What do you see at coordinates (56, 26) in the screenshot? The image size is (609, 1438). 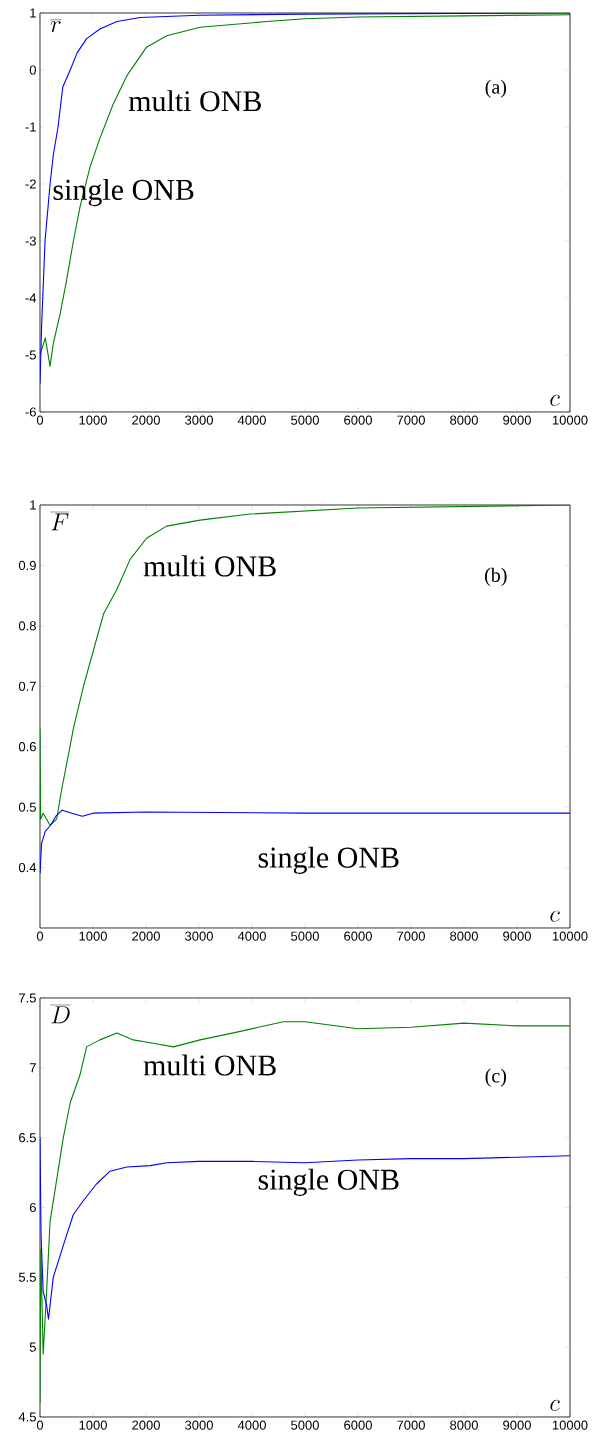 I see `y-axis-title: $\overline{r}$` at bounding box center [56, 26].